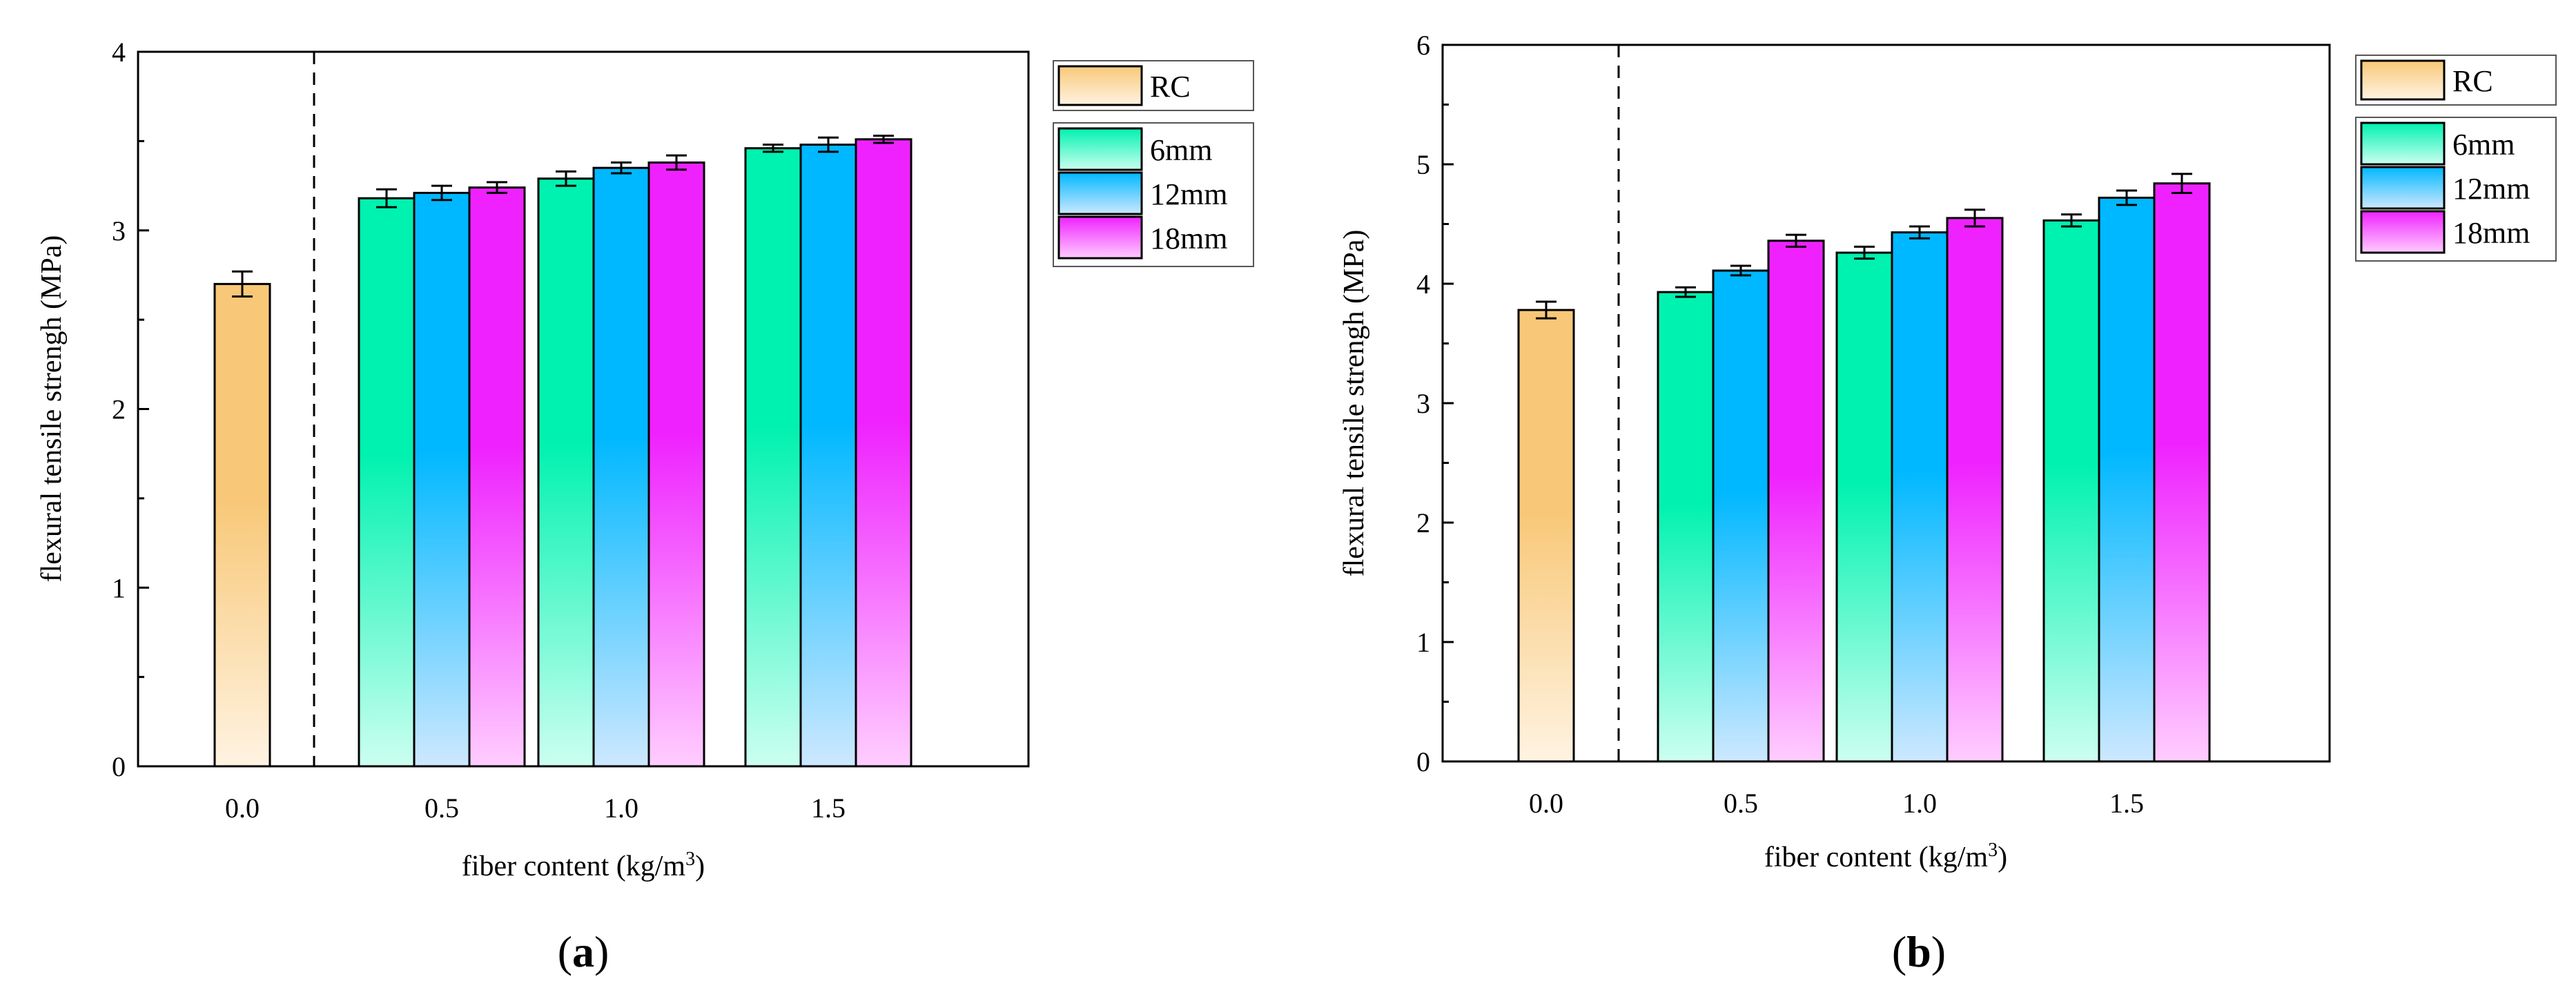  What do you see at coordinates (583, 951) in the screenshot?
I see `panel-label: (a)` at bounding box center [583, 951].